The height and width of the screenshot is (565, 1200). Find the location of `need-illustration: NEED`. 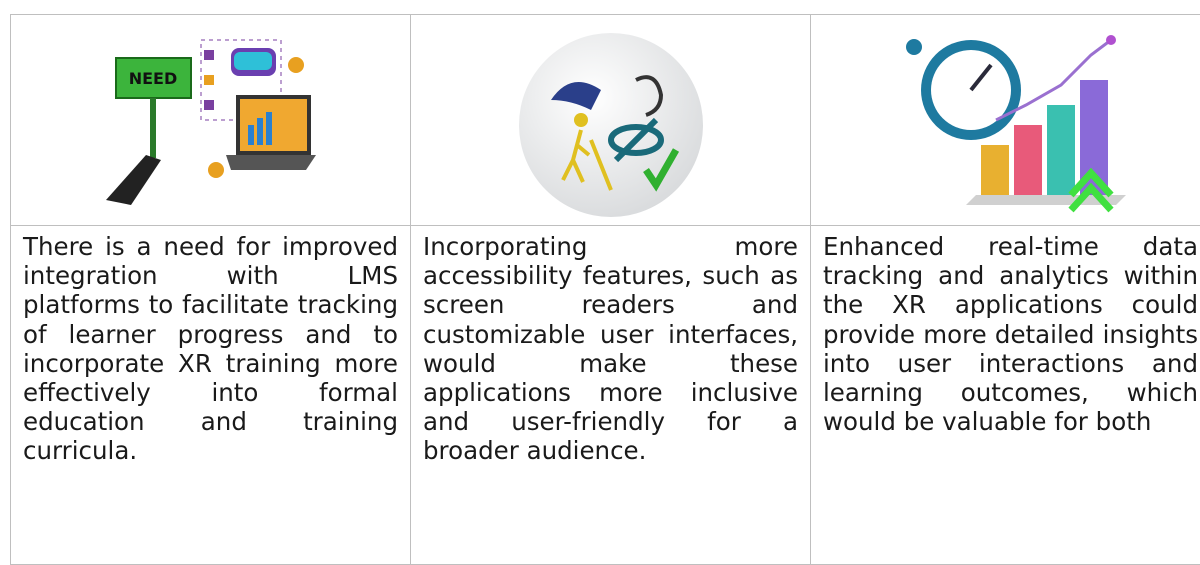

need-illustration: NEED is located at coordinates (210, 122).